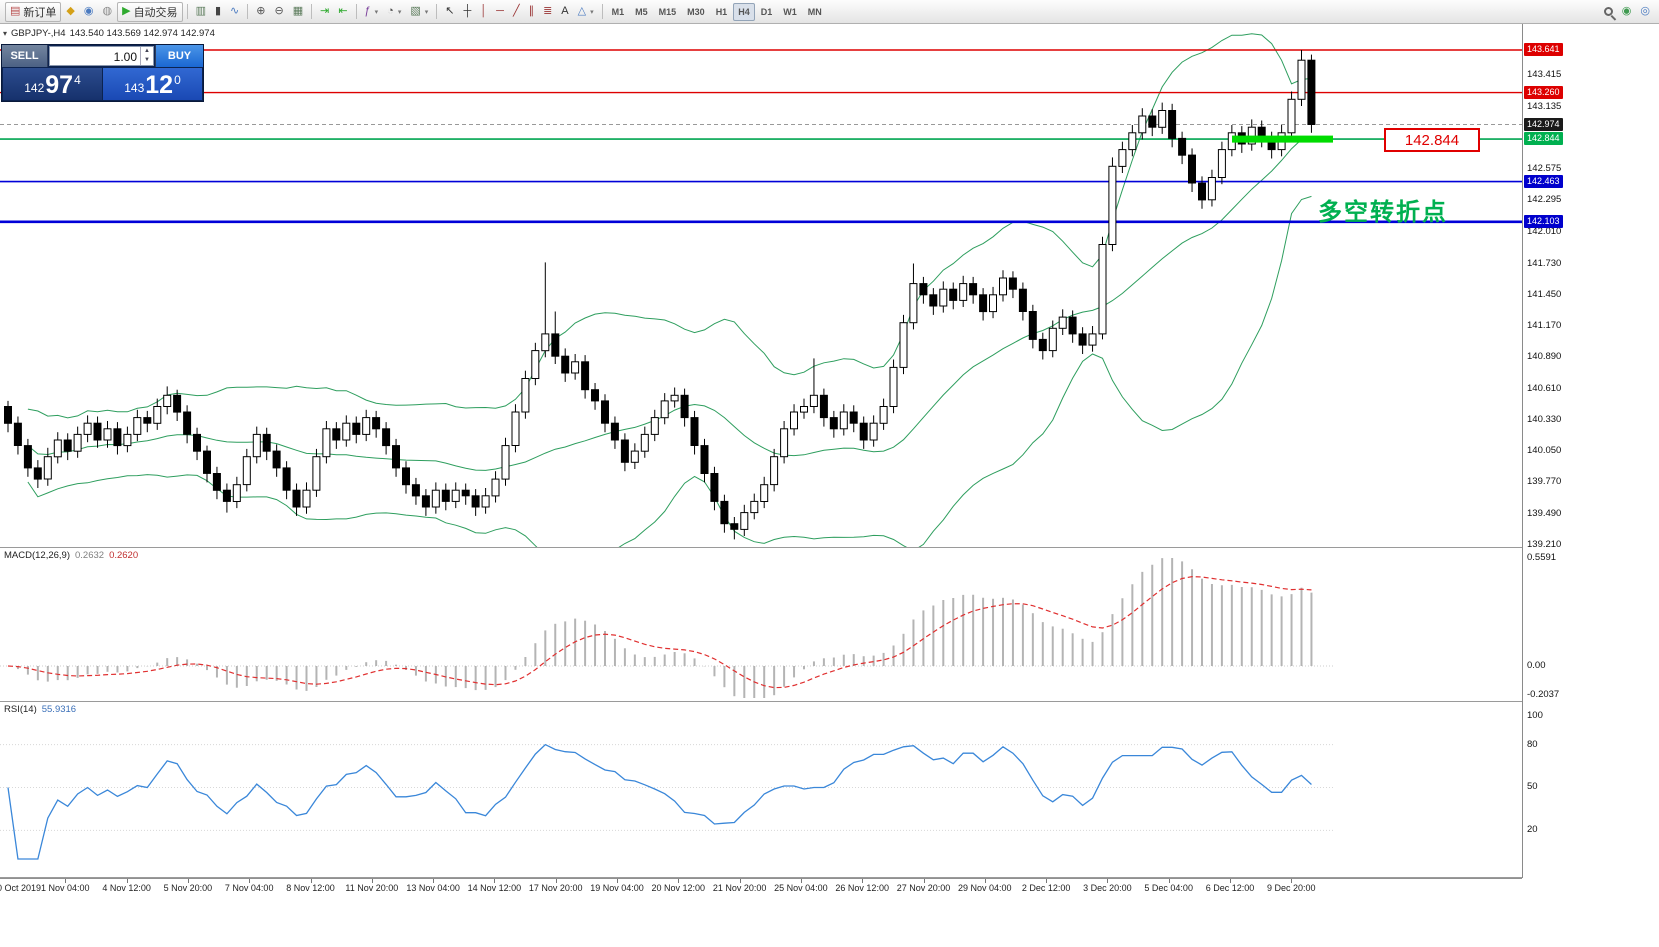  Describe the element at coordinates (814, 11) in the screenshot. I see `timeframe-button-mn: MN` at that location.